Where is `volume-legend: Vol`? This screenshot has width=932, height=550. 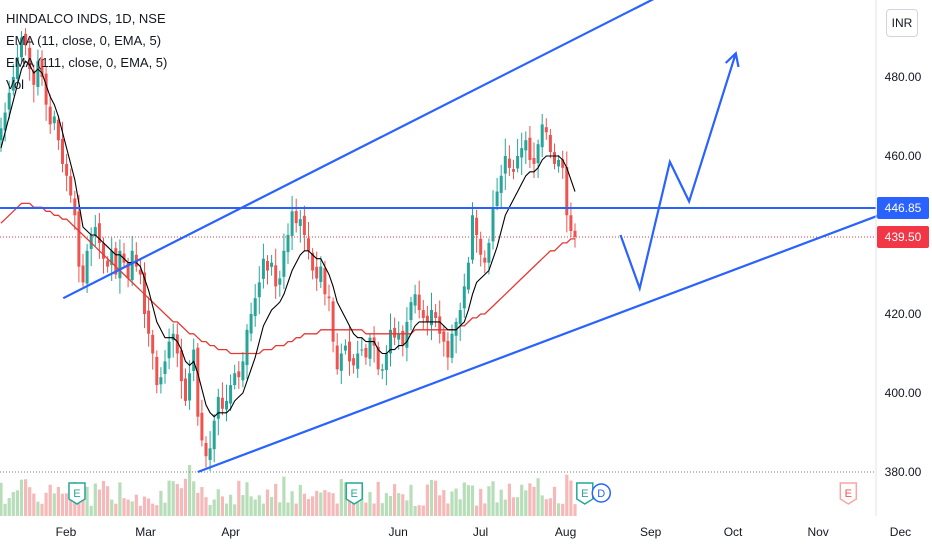
volume-legend: Vol is located at coordinates (15, 84).